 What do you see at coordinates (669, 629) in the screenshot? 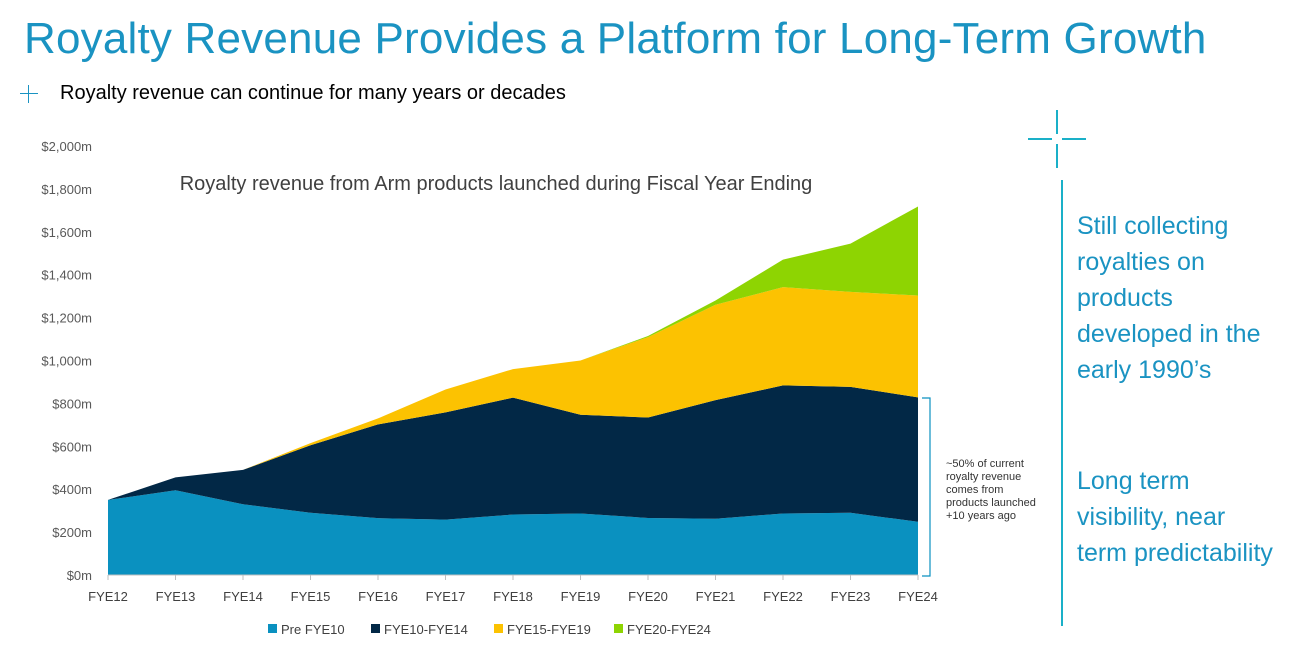
I see `legend-label: FYE20-FYE24` at bounding box center [669, 629].